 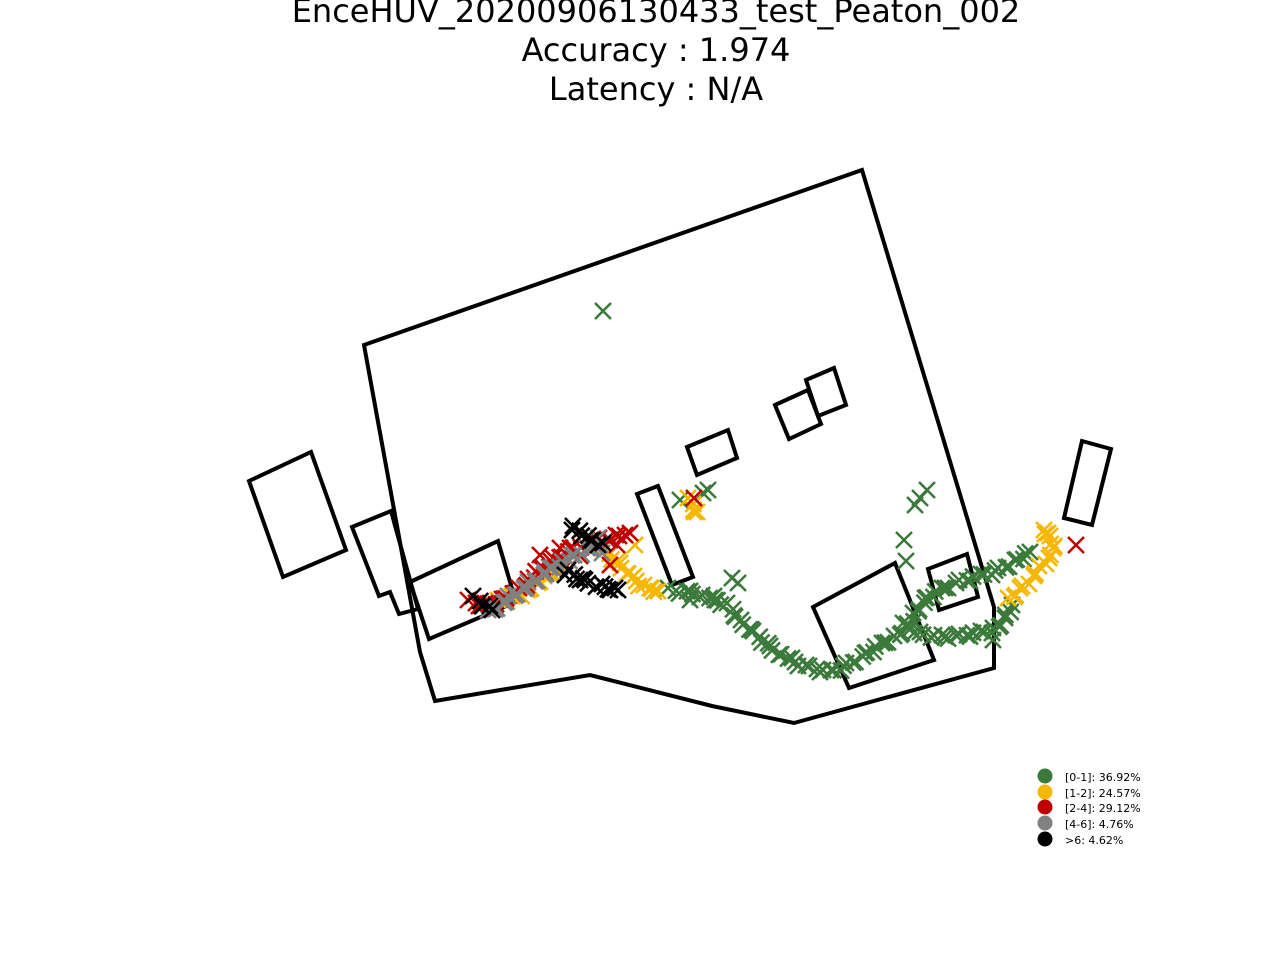 What do you see at coordinates (1103, 777) in the screenshot?
I see `legend-label: [0-1]: 36.92%` at bounding box center [1103, 777].